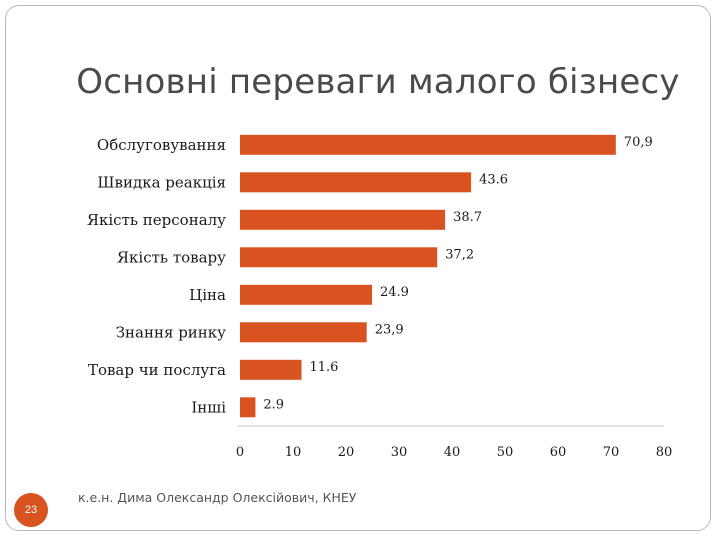 The width and height of the screenshot is (720, 540). Describe the element at coordinates (161, 145) in the screenshot. I see `category-label: Обслуговування` at that location.